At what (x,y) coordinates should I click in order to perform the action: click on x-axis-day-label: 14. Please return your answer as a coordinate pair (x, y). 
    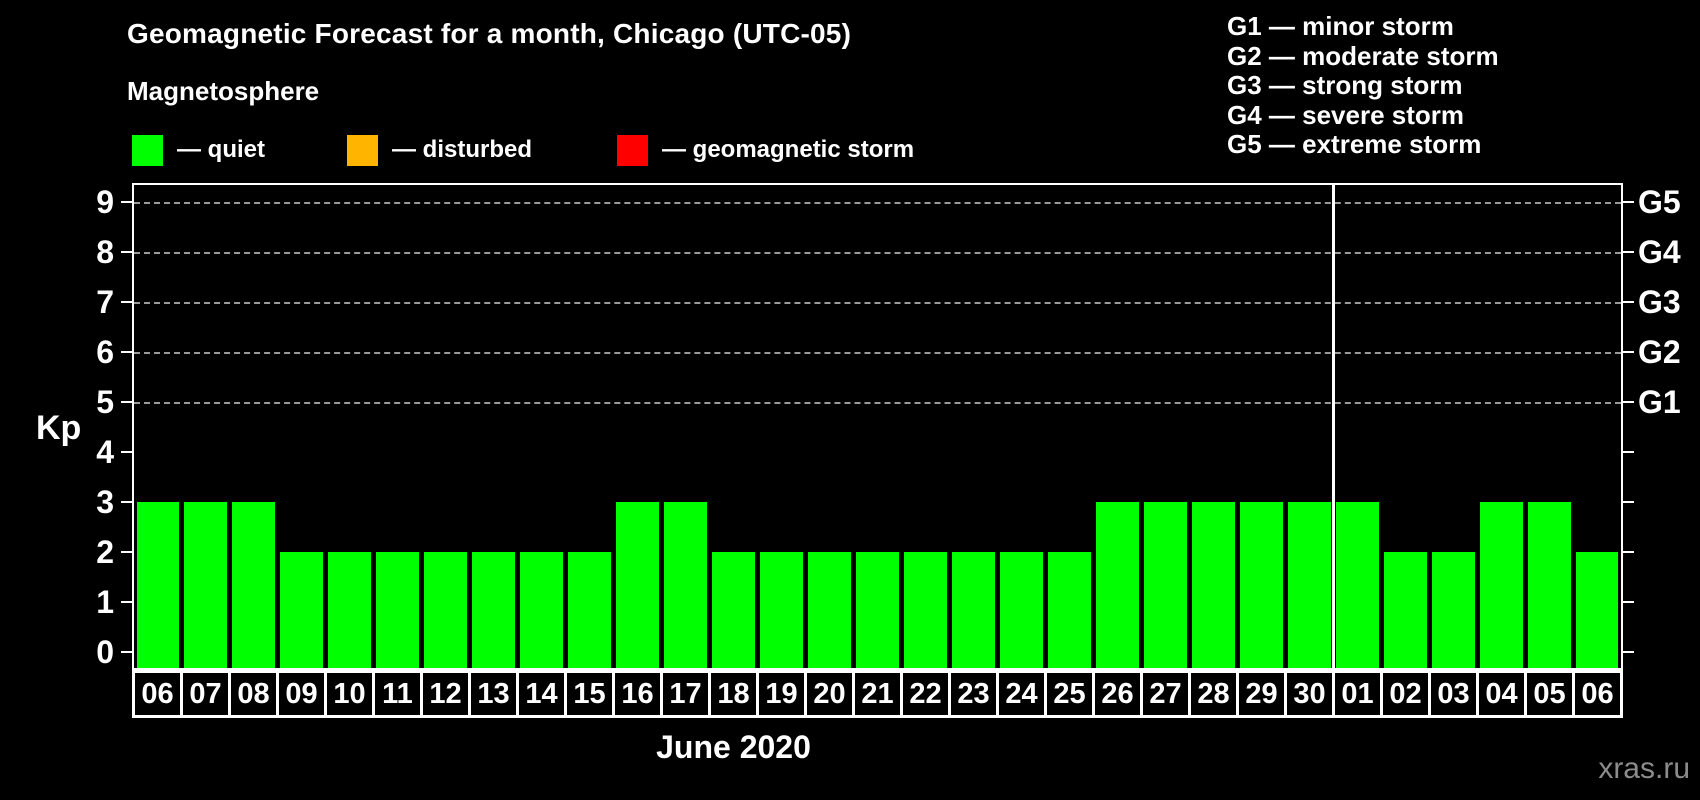
    Looking at the image, I should click on (541, 694).